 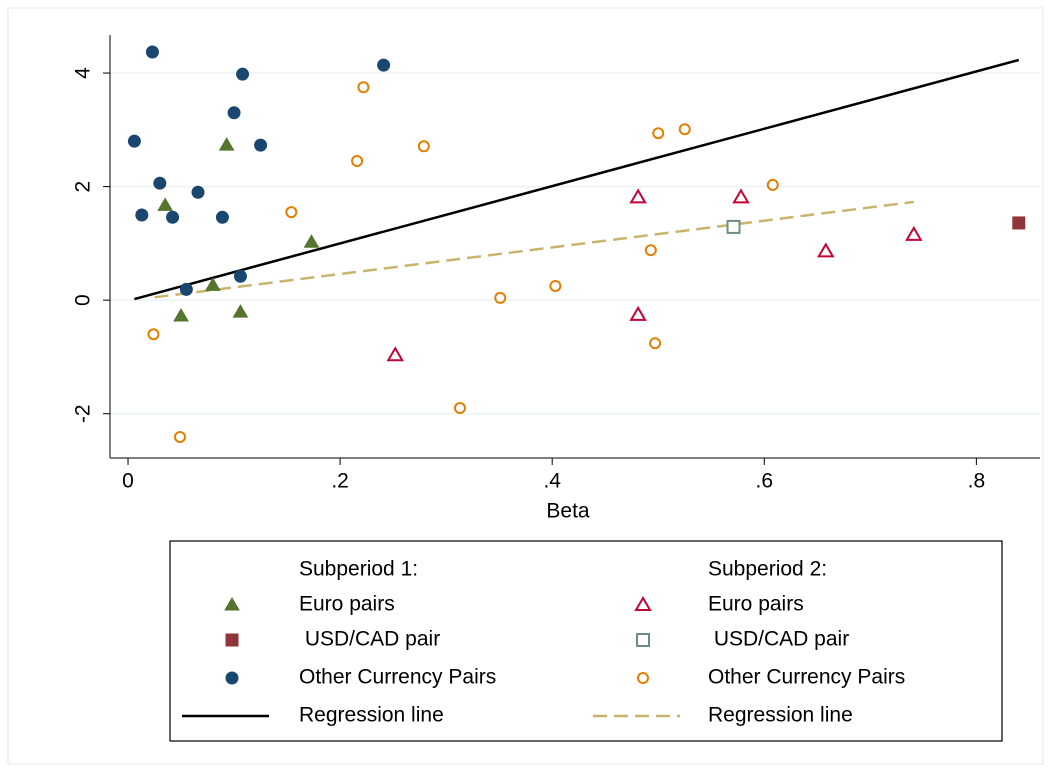 What do you see at coordinates (83, 300) in the screenshot?
I see `y-tick-label: 0` at bounding box center [83, 300].